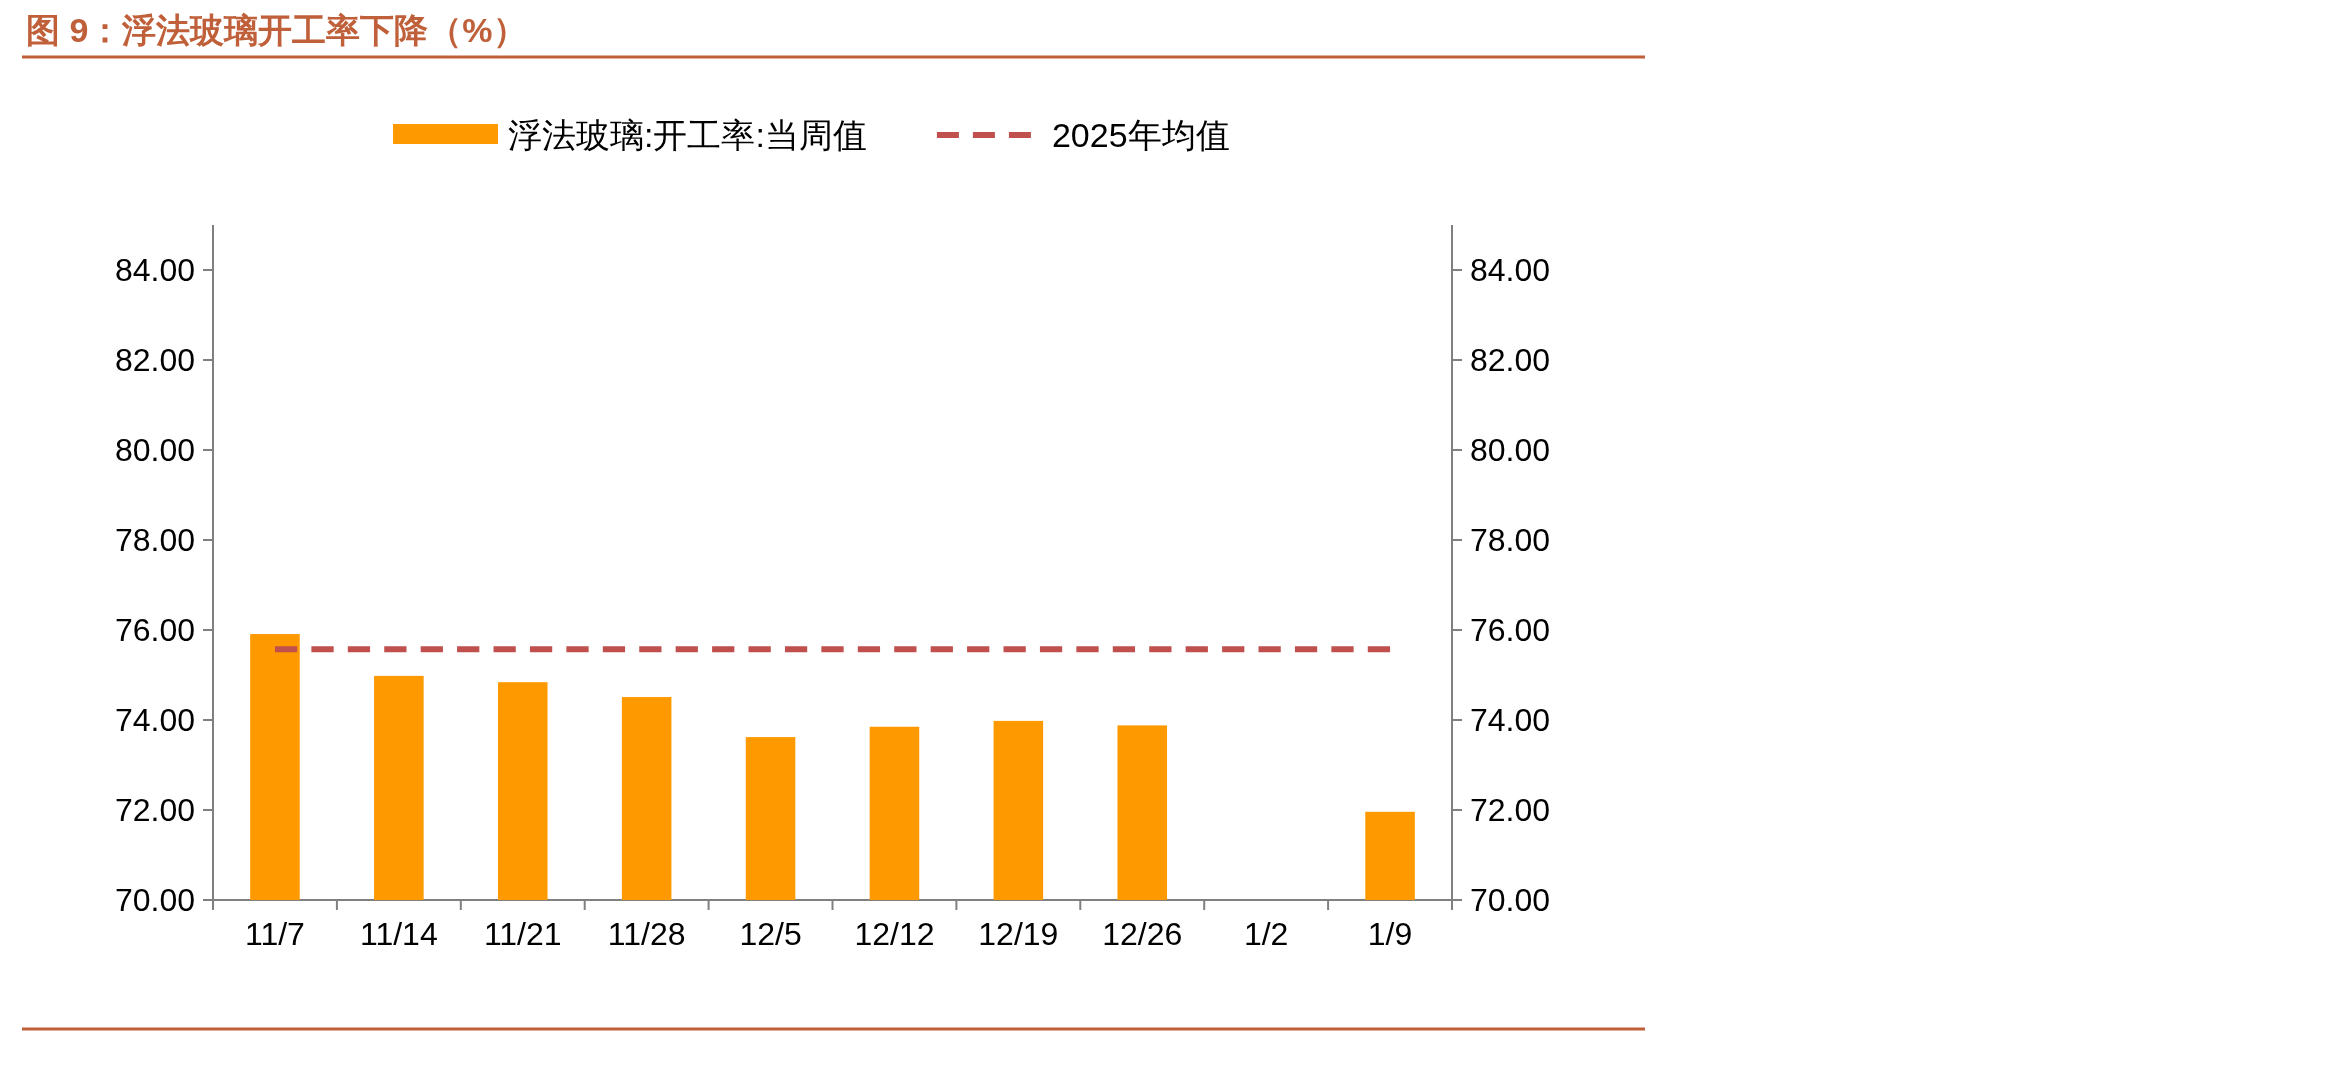 The width and height of the screenshot is (2350, 1088). Describe the element at coordinates (154, 450) in the screenshot. I see `y-tick-label: 80.00` at that location.